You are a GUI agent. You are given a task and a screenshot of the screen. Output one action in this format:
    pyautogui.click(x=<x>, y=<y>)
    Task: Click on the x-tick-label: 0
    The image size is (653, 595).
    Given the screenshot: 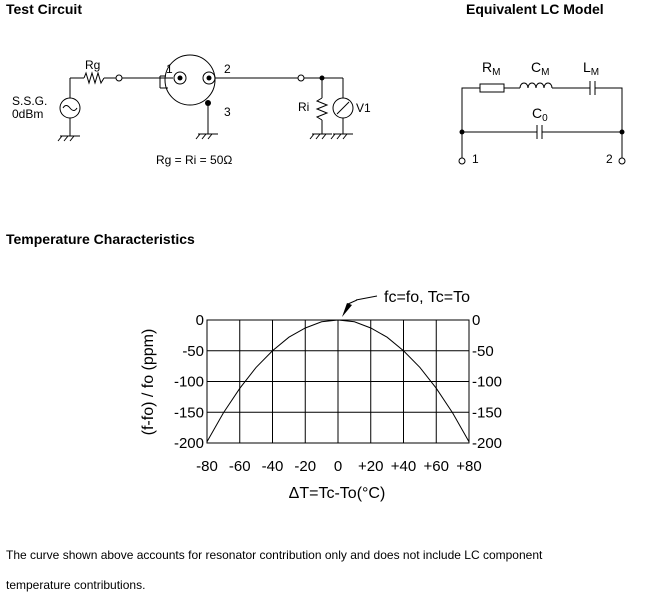 What is the action you would take?
    pyautogui.click(x=338, y=466)
    